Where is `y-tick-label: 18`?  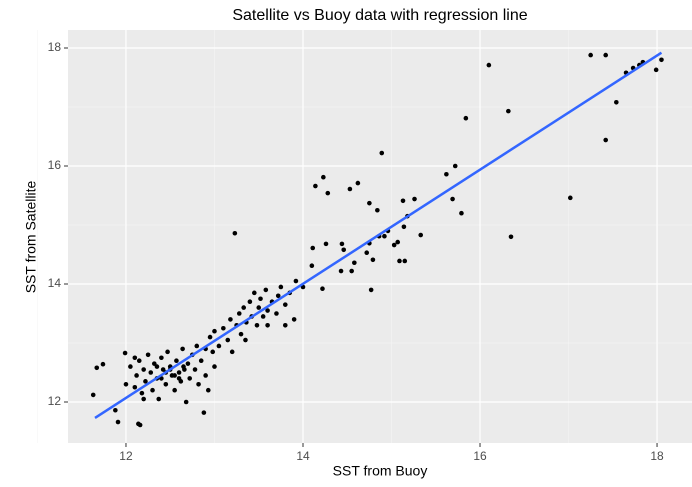
y-tick-label: 18 is located at coordinates (55, 47).